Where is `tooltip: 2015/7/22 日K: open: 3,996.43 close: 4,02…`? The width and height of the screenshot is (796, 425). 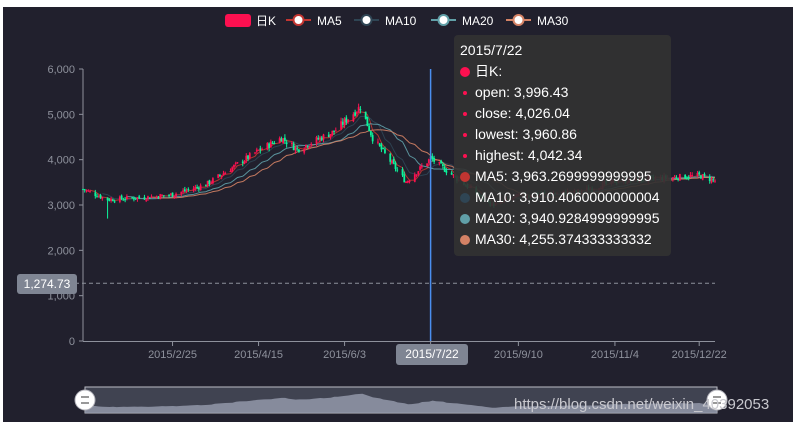
tooltip: 2015/7/22 日K: open: 3,996.43 close: 4,02… is located at coordinates (562, 145).